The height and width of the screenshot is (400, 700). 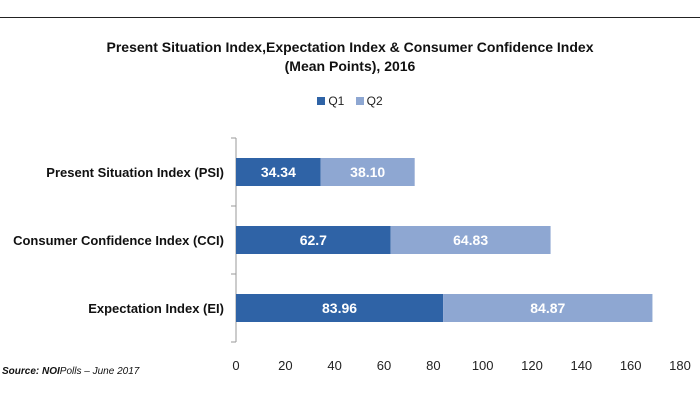 What do you see at coordinates (680, 365) in the screenshot?
I see `x-tick-label: 180` at bounding box center [680, 365].